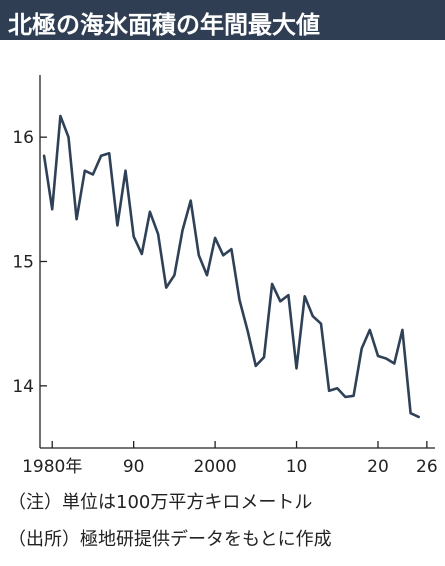 This screenshot has width=445, height=566. Describe the element at coordinates (164, 25) in the screenshot. I see `chart-title: 北極の海氷面積の年間最大値` at that location.